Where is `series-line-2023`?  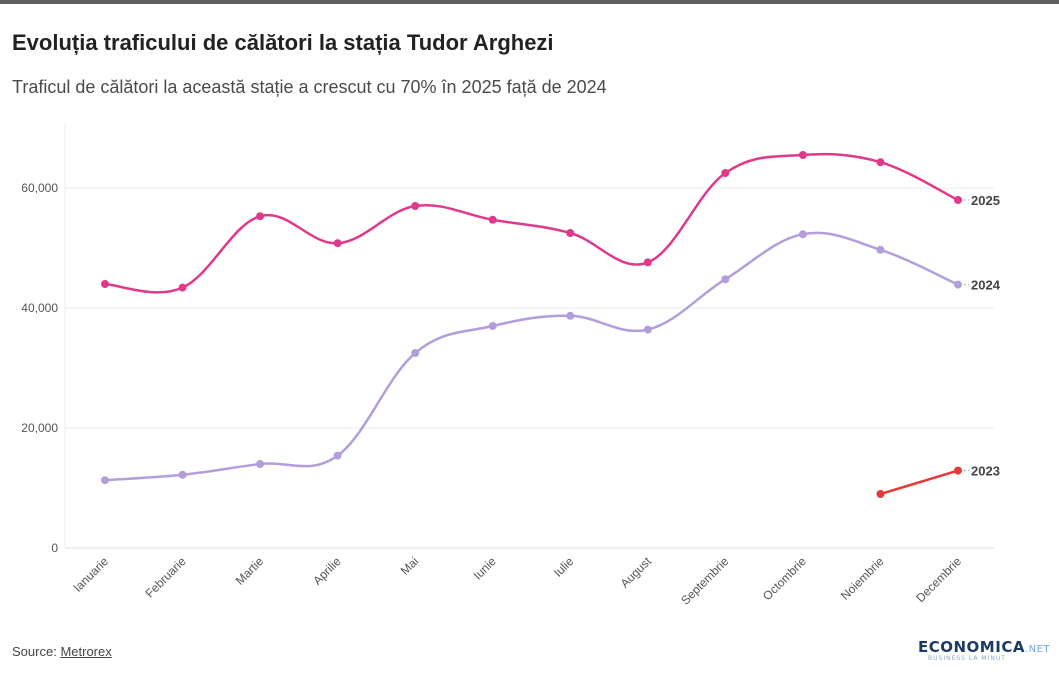 series-line-2023 is located at coordinates (919, 482).